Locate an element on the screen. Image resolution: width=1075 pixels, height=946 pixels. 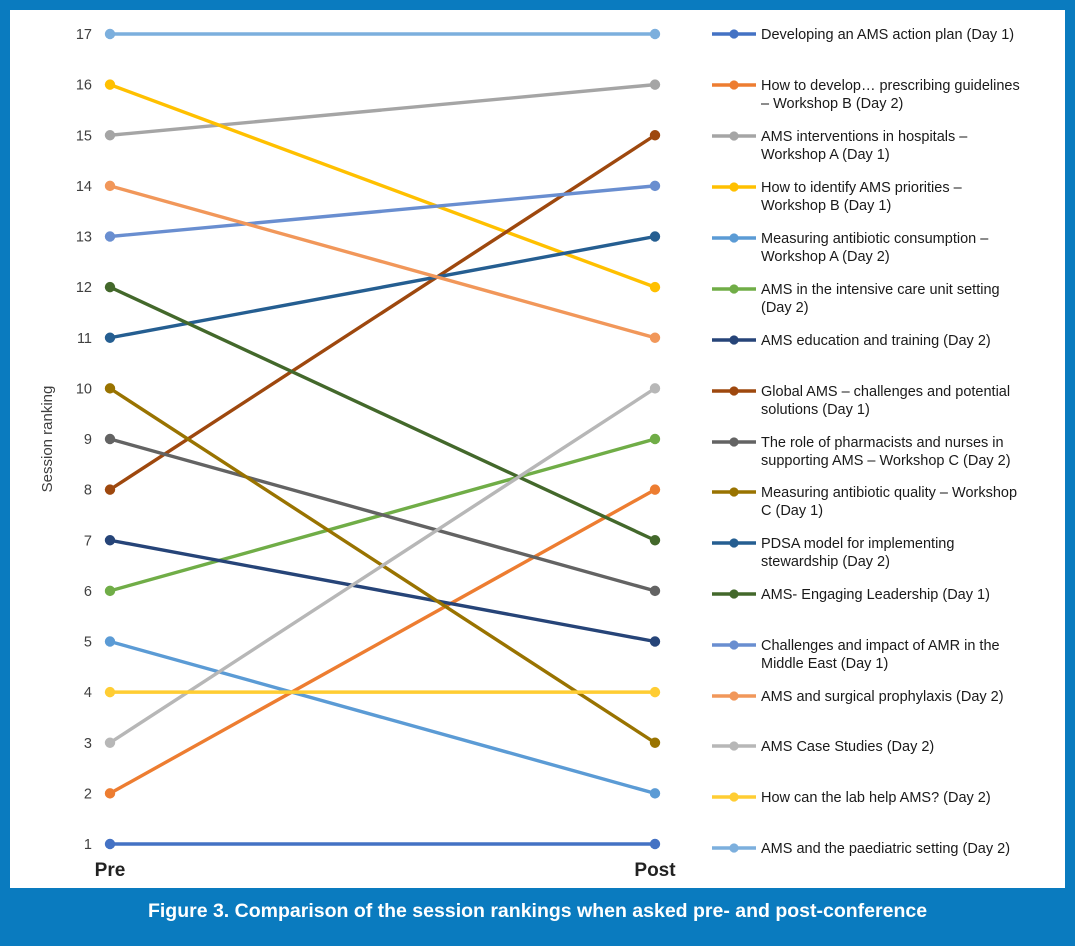
y-tick-label: 16 is located at coordinates (84, 86).